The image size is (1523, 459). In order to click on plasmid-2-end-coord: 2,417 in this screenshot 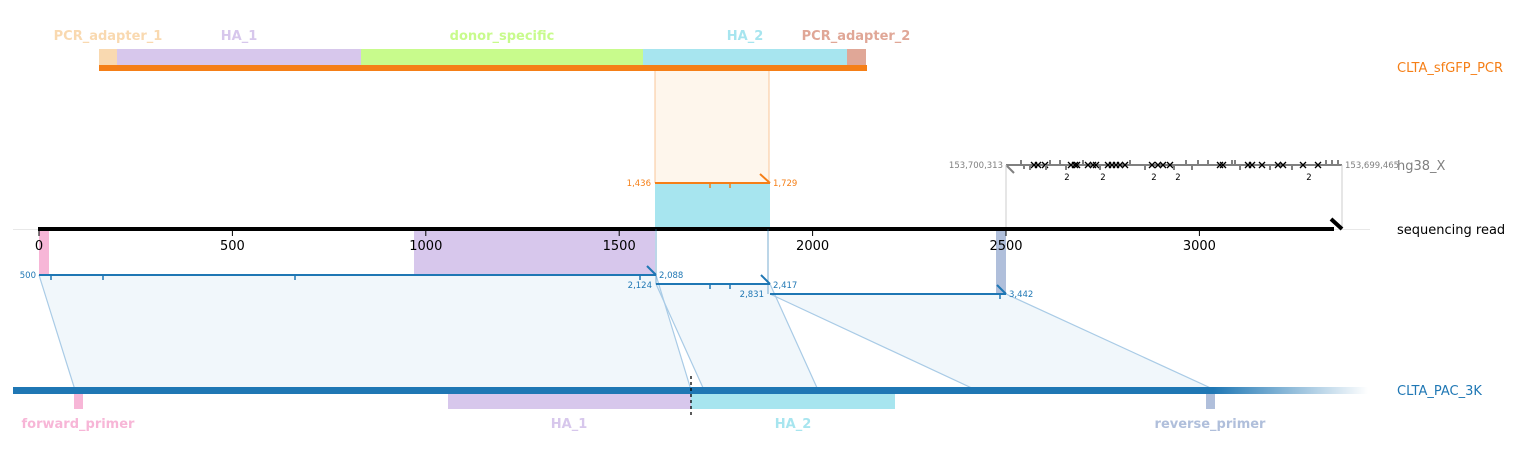, I will do `click(785, 286)`.